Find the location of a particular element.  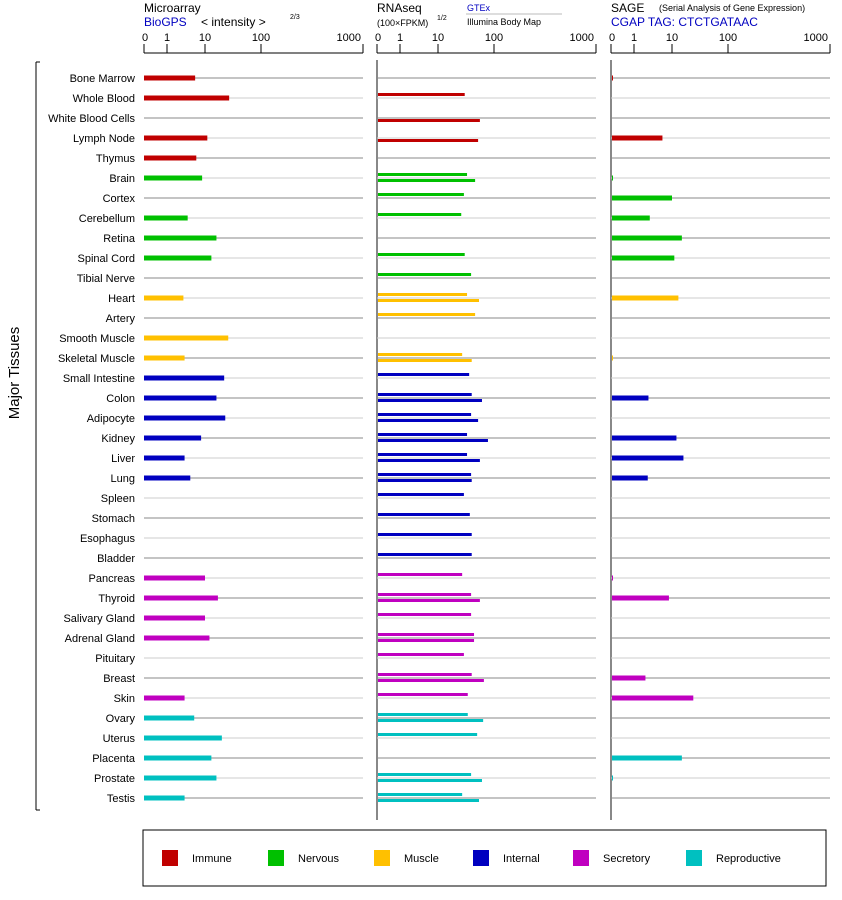

tissue-label: Adrenal Gland is located at coordinates (100, 639).